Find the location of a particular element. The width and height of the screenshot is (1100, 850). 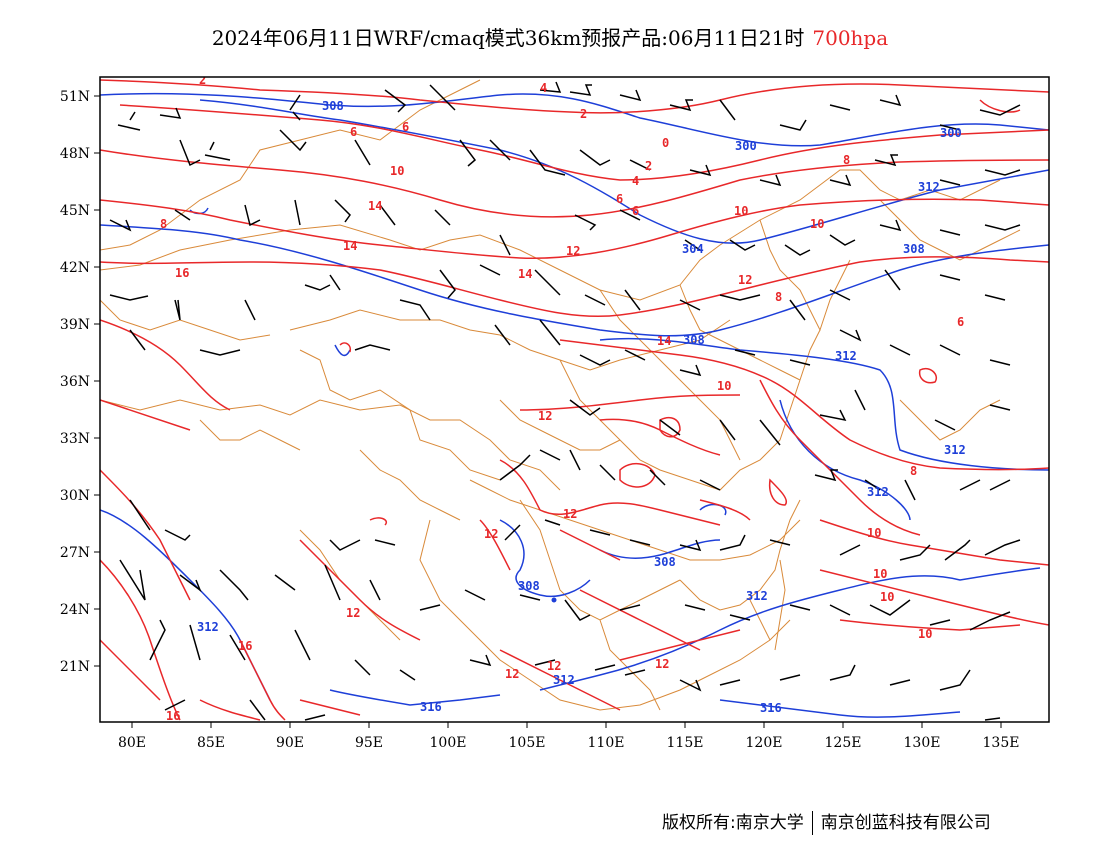

svg-text: 0 is located at coordinates (665, 143).